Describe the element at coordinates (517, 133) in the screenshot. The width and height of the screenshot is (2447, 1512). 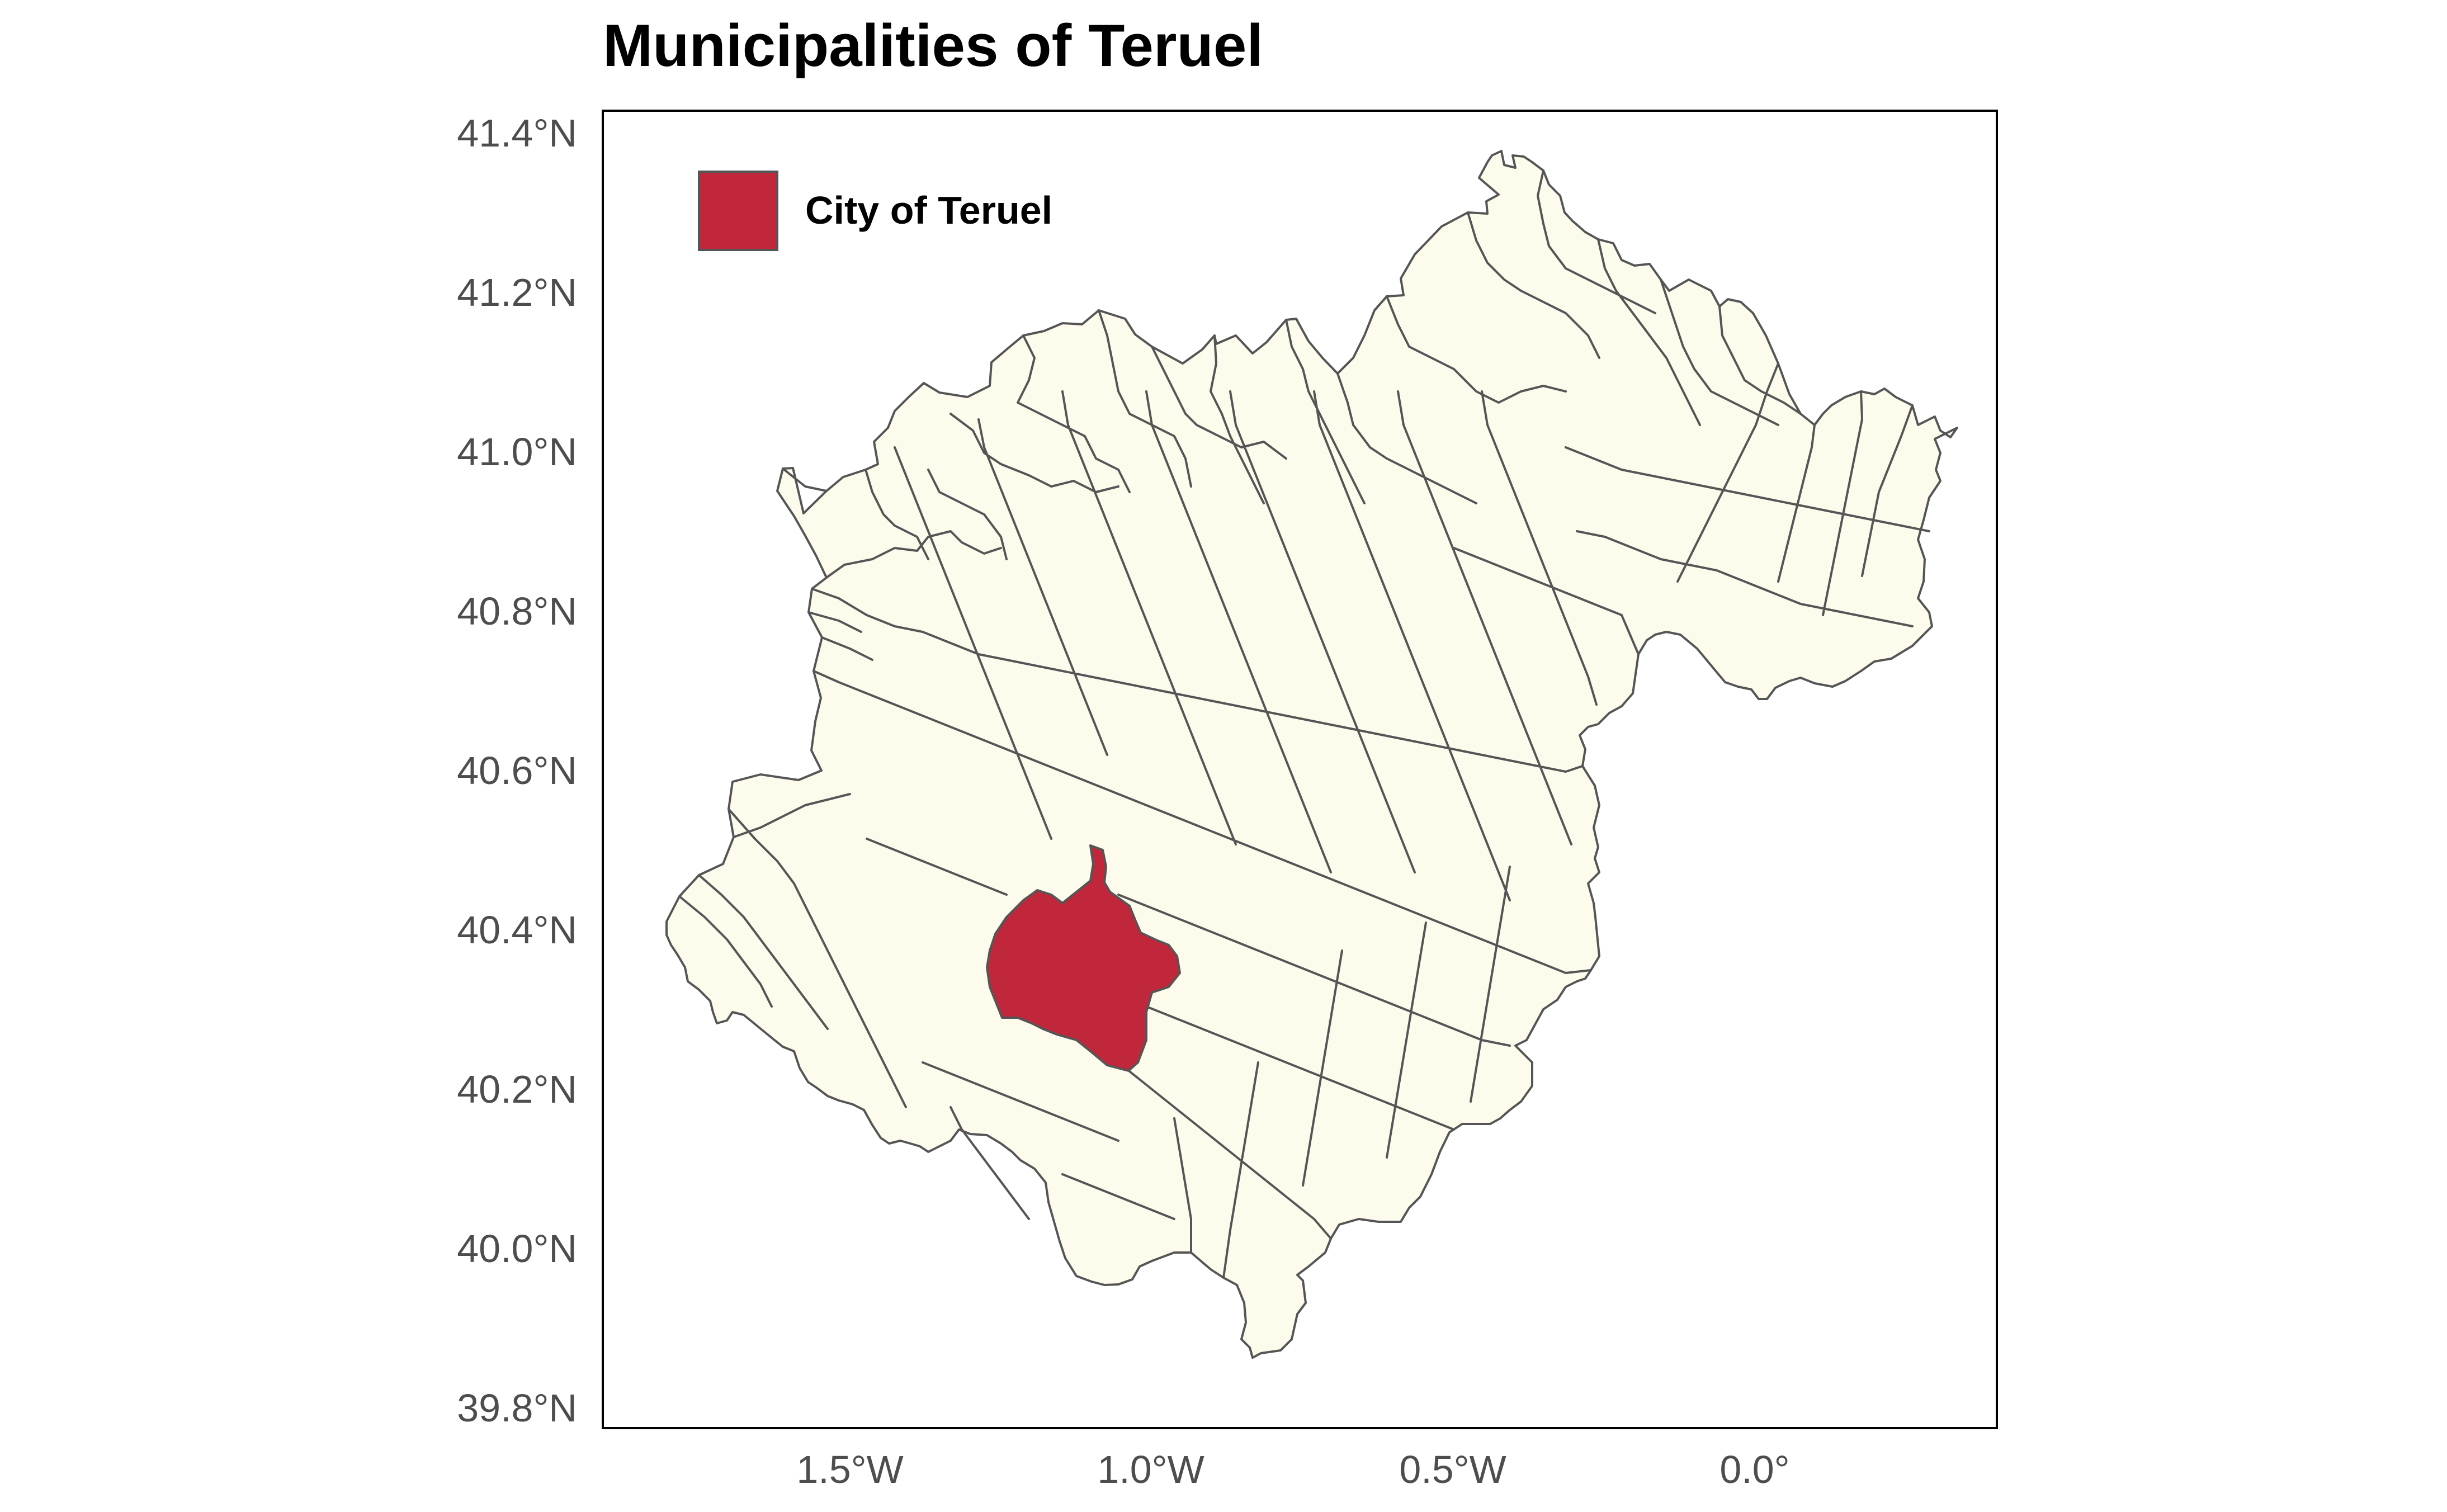
I see `y-tick-label: 41.4°N` at that location.